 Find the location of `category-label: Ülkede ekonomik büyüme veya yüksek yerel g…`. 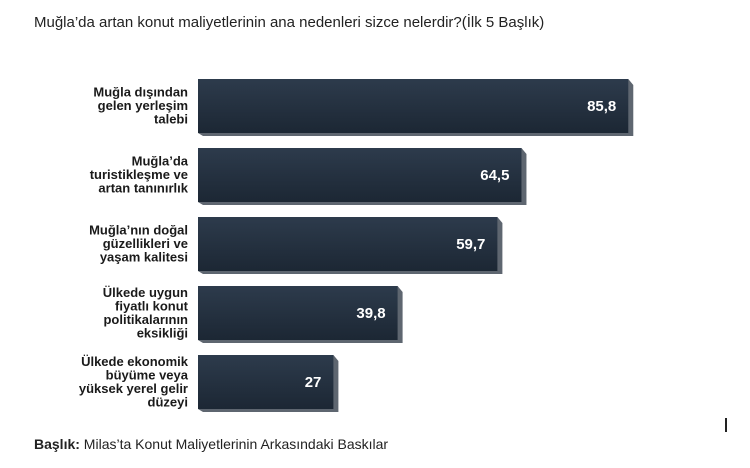

category-label: Ülkede ekonomik büyüme veya yüksek yerel g… is located at coordinates (134, 382).